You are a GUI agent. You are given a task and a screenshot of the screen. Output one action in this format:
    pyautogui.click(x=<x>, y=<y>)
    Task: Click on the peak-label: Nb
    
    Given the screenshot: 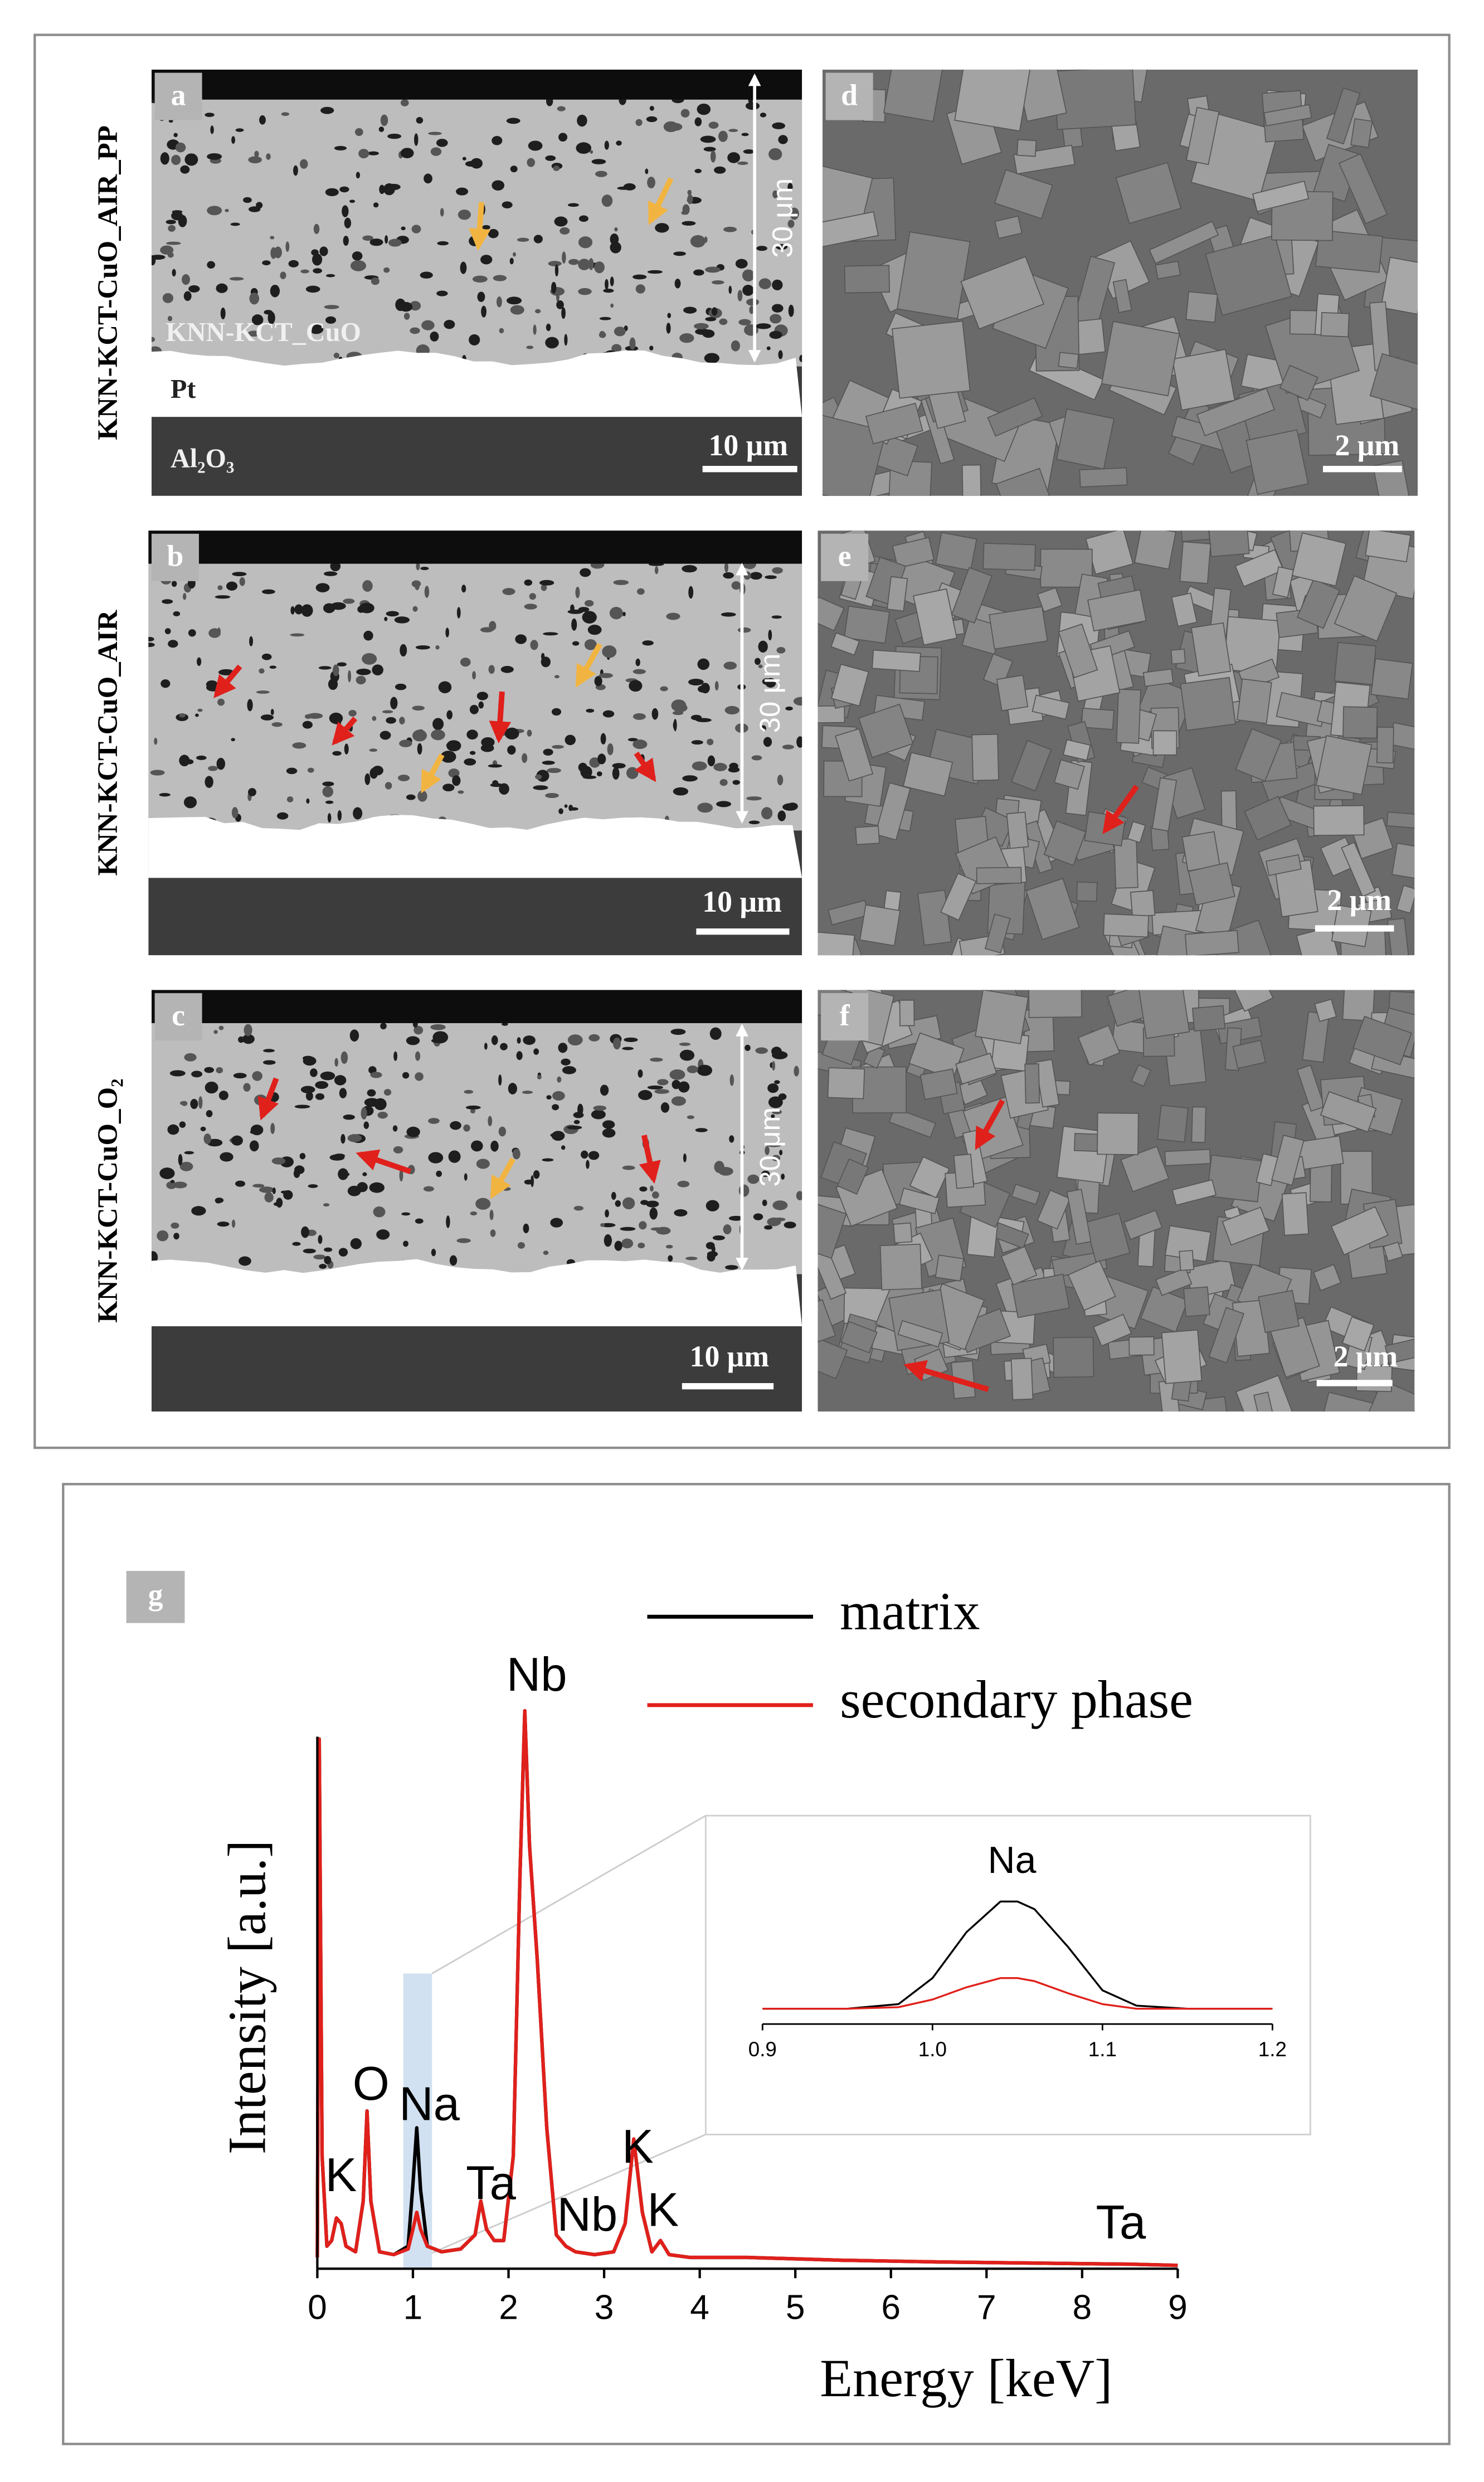 What is the action you would take?
    pyautogui.click(x=587, y=2214)
    